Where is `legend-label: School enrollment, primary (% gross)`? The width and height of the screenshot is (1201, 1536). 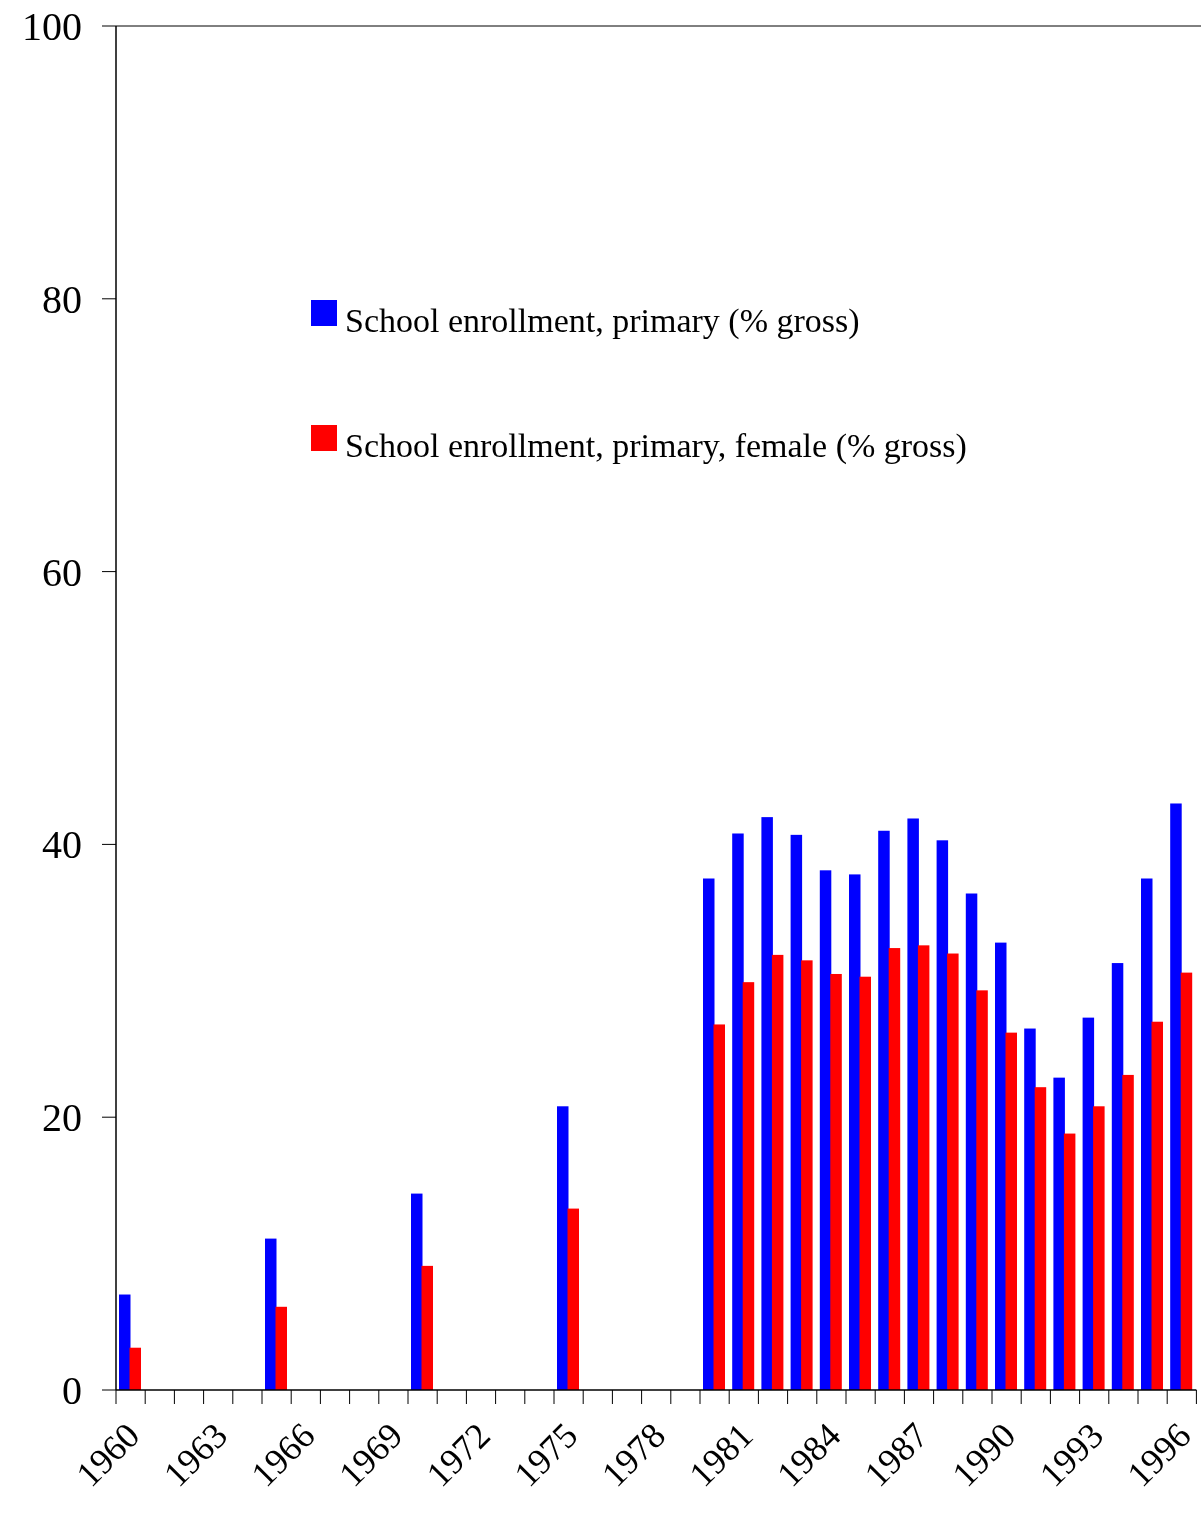 legend-label: School enrollment, primary (% gross) is located at coordinates (602, 320).